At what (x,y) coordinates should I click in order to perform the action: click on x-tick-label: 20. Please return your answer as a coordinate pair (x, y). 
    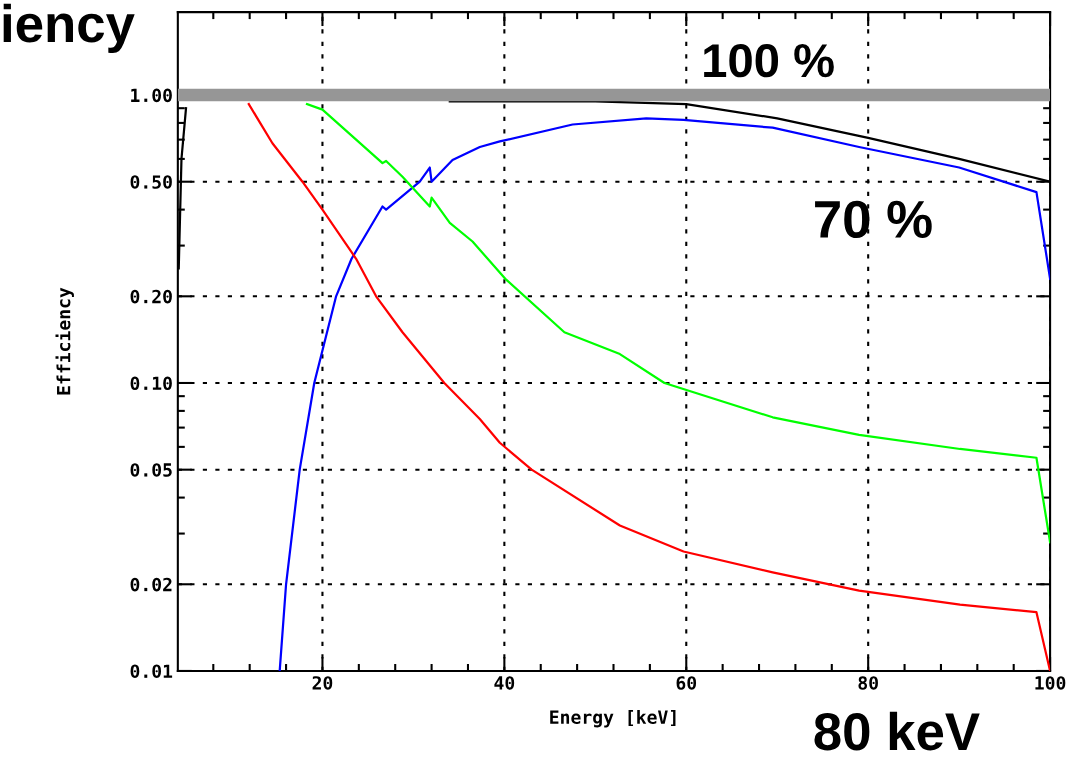
    Looking at the image, I should click on (322, 683).